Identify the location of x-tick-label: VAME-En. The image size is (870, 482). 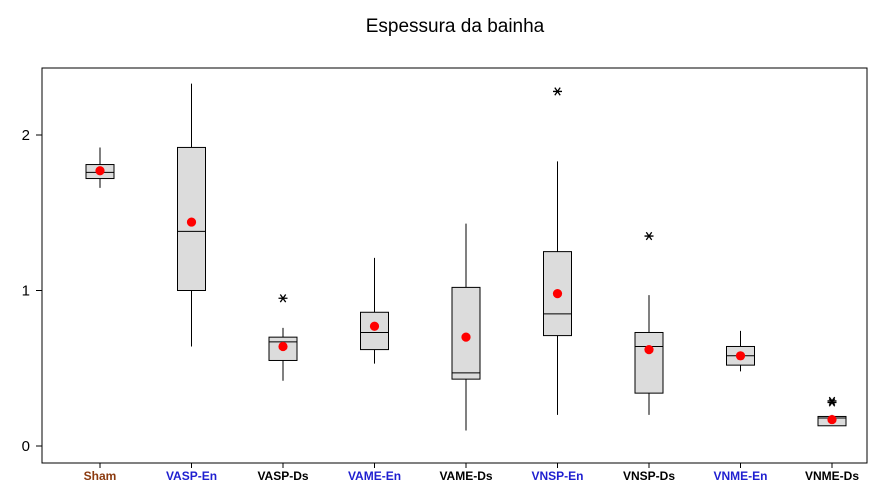
(374, 475).